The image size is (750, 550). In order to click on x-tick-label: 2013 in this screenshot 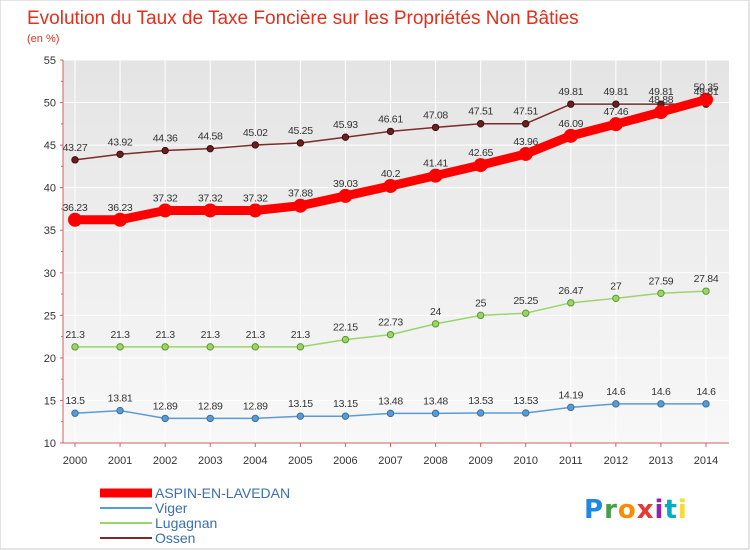, I will do `click(661, 461)`.